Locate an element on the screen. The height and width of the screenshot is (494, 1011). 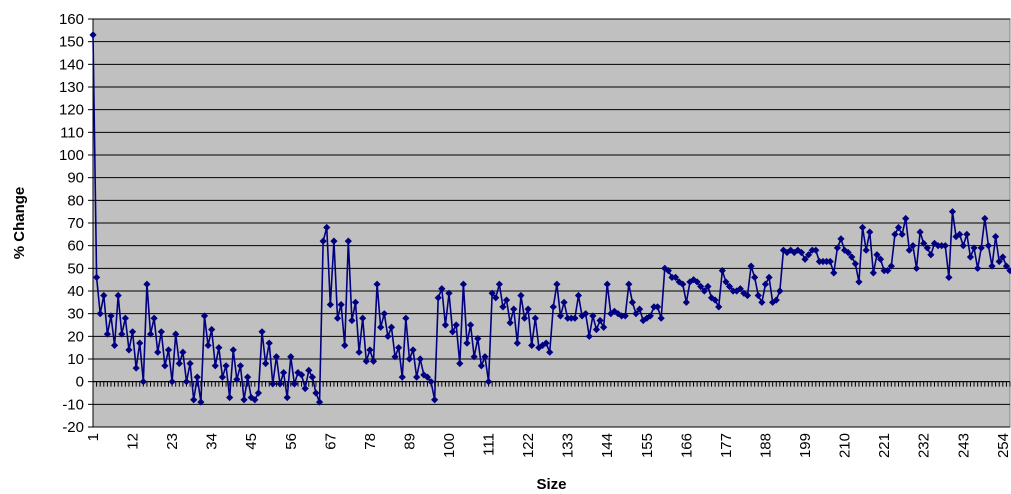
y-tick-label: 60 is located at coordinates (75, 246).